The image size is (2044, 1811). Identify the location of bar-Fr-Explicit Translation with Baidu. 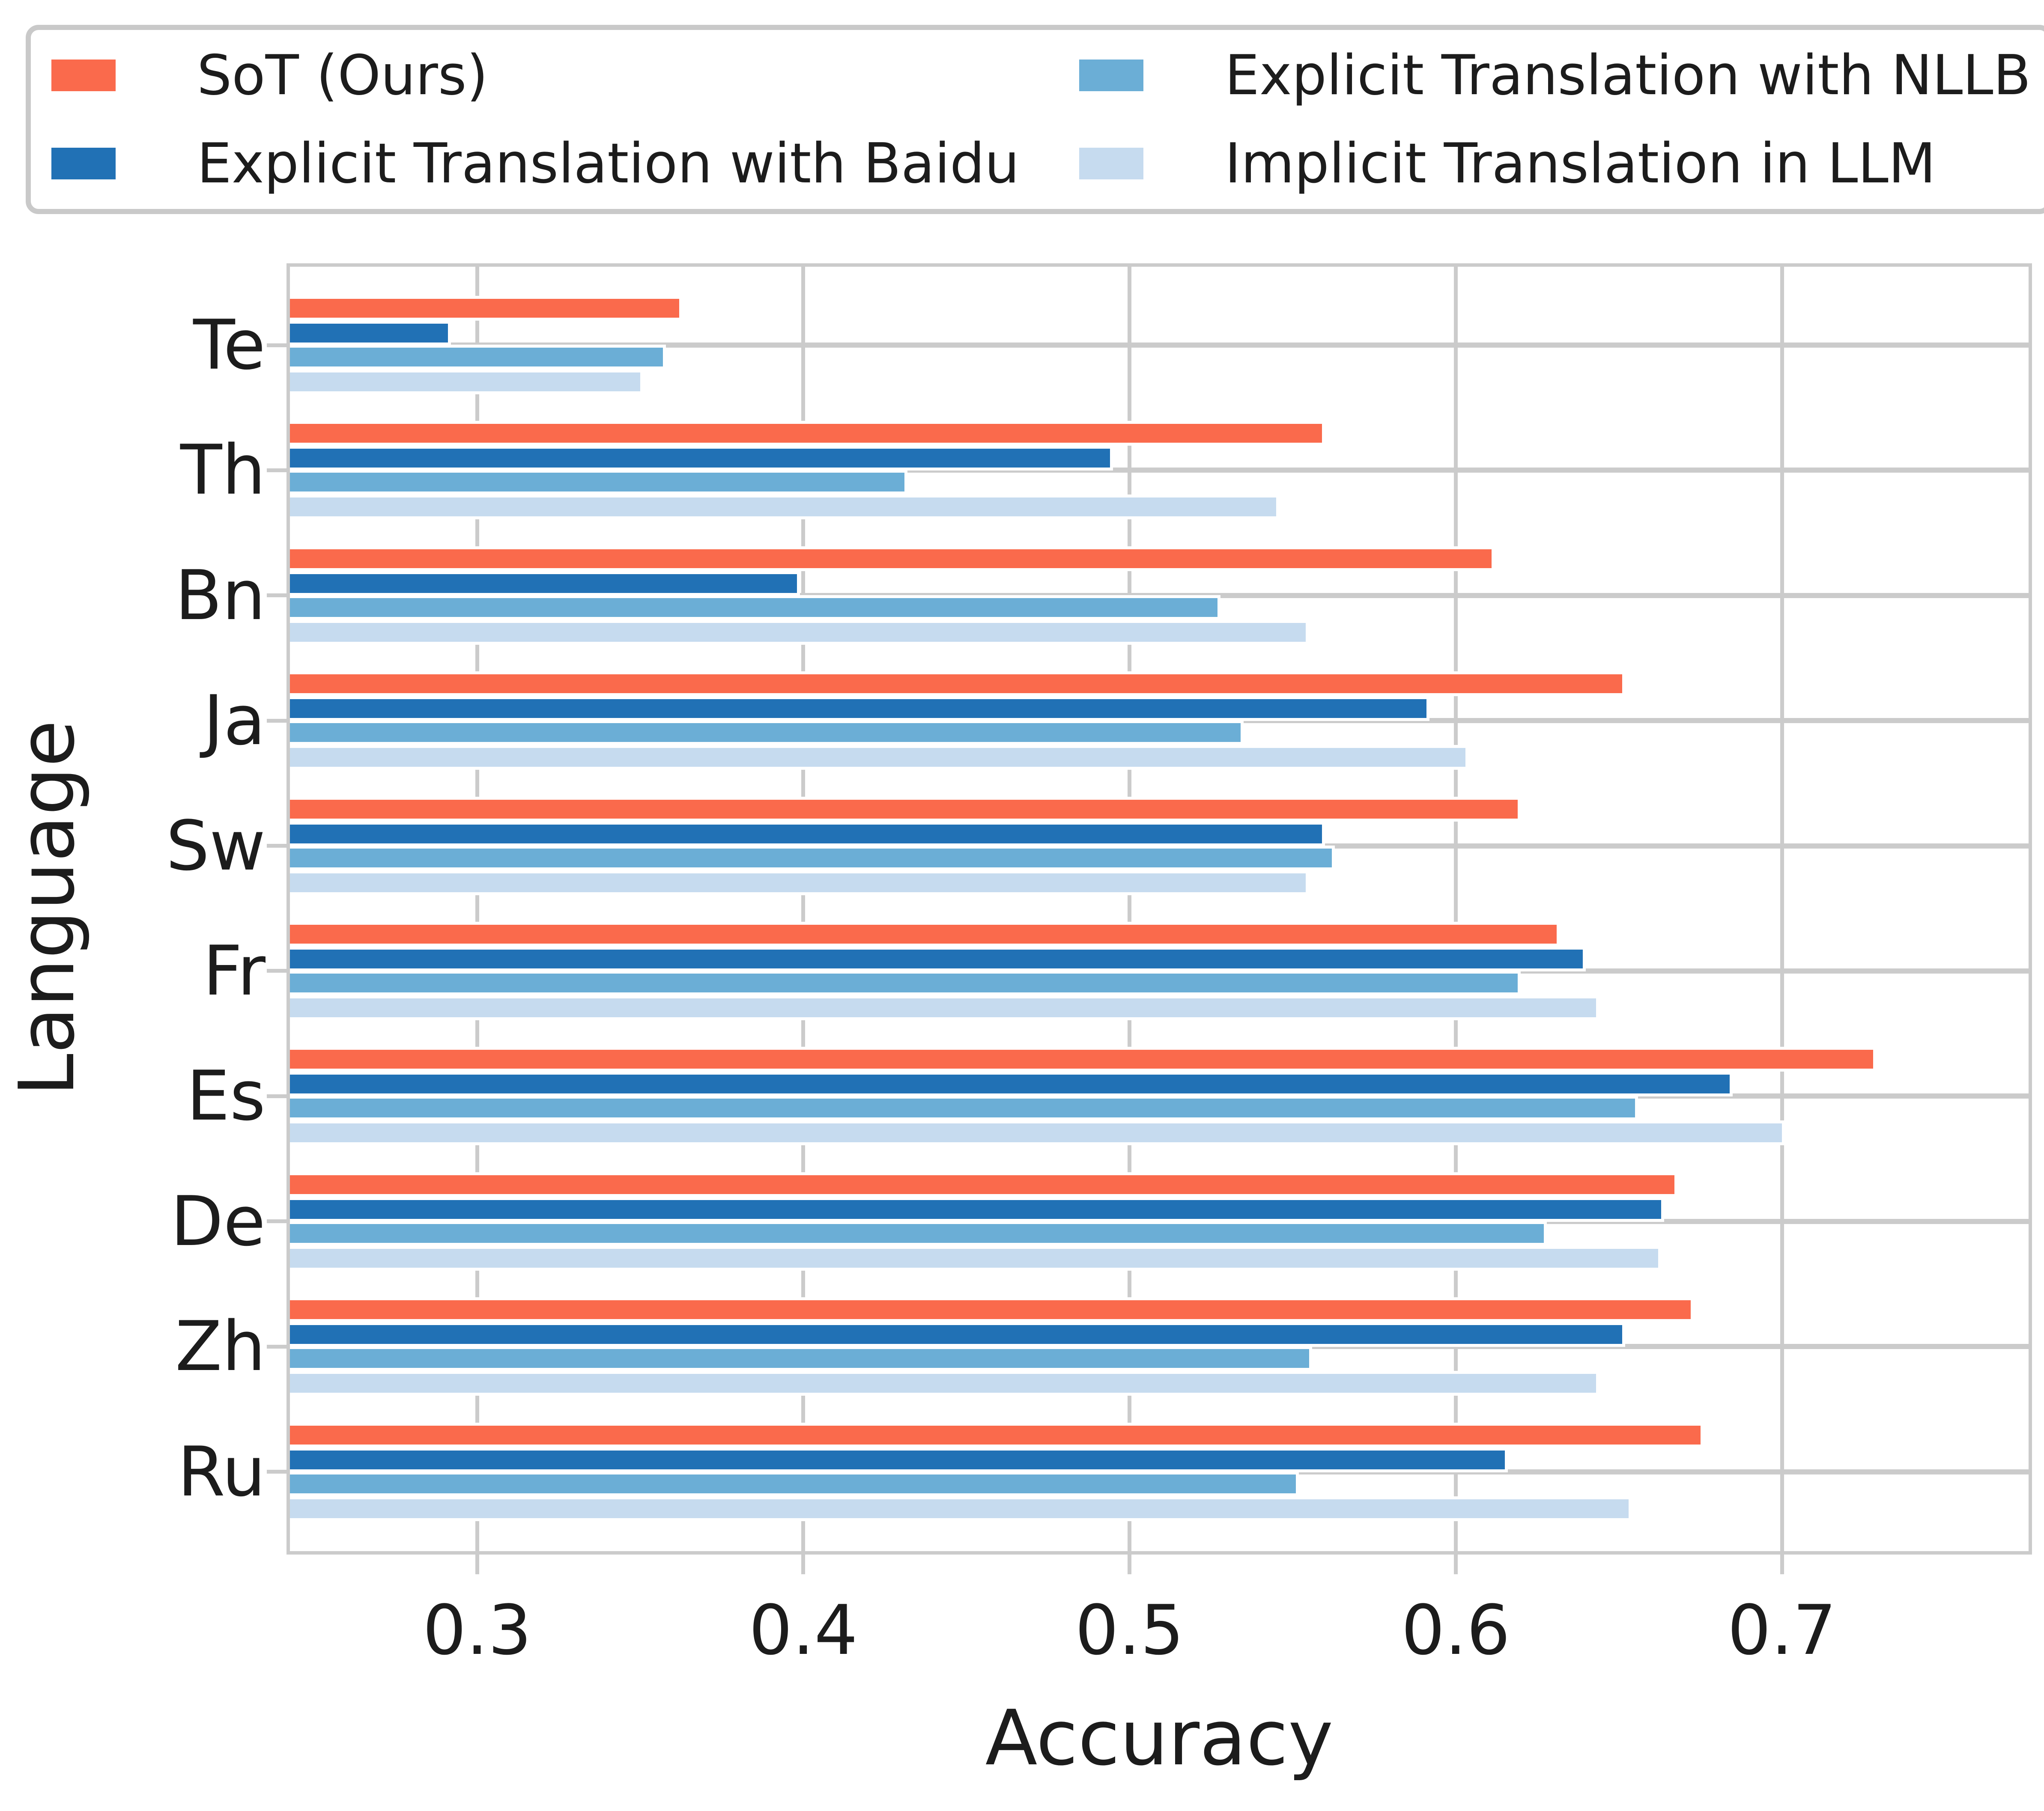
(938, 959).